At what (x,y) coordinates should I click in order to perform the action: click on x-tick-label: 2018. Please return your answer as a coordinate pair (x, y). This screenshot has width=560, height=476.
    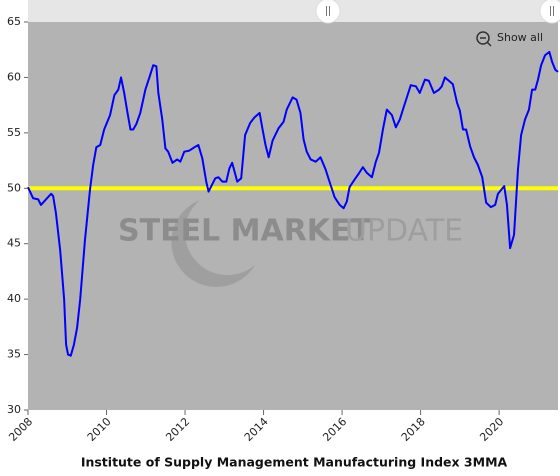
    Looking at the image, I should click on (413, 429).